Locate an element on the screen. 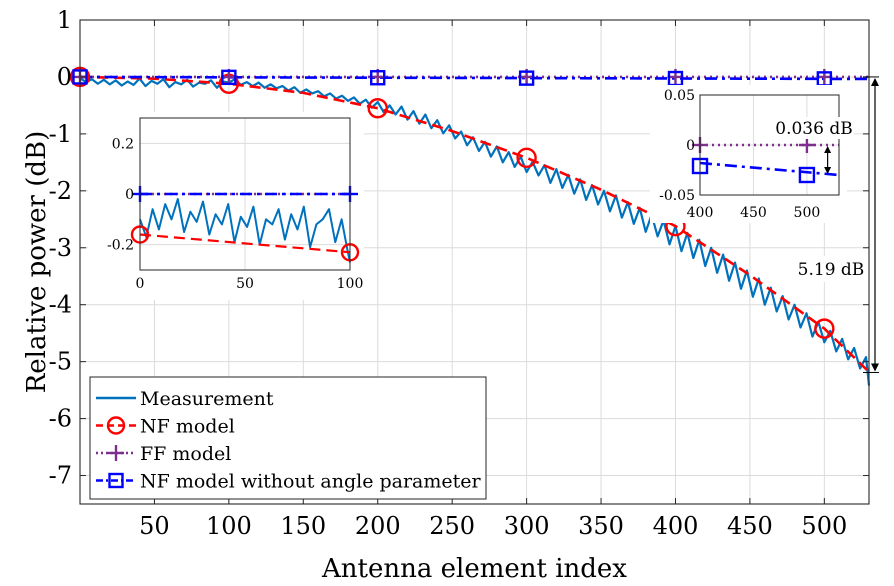 Image resolution: width=894 pixels, height=586 pixels. x-tick-label: 300 is located at coordinates (527, 526).